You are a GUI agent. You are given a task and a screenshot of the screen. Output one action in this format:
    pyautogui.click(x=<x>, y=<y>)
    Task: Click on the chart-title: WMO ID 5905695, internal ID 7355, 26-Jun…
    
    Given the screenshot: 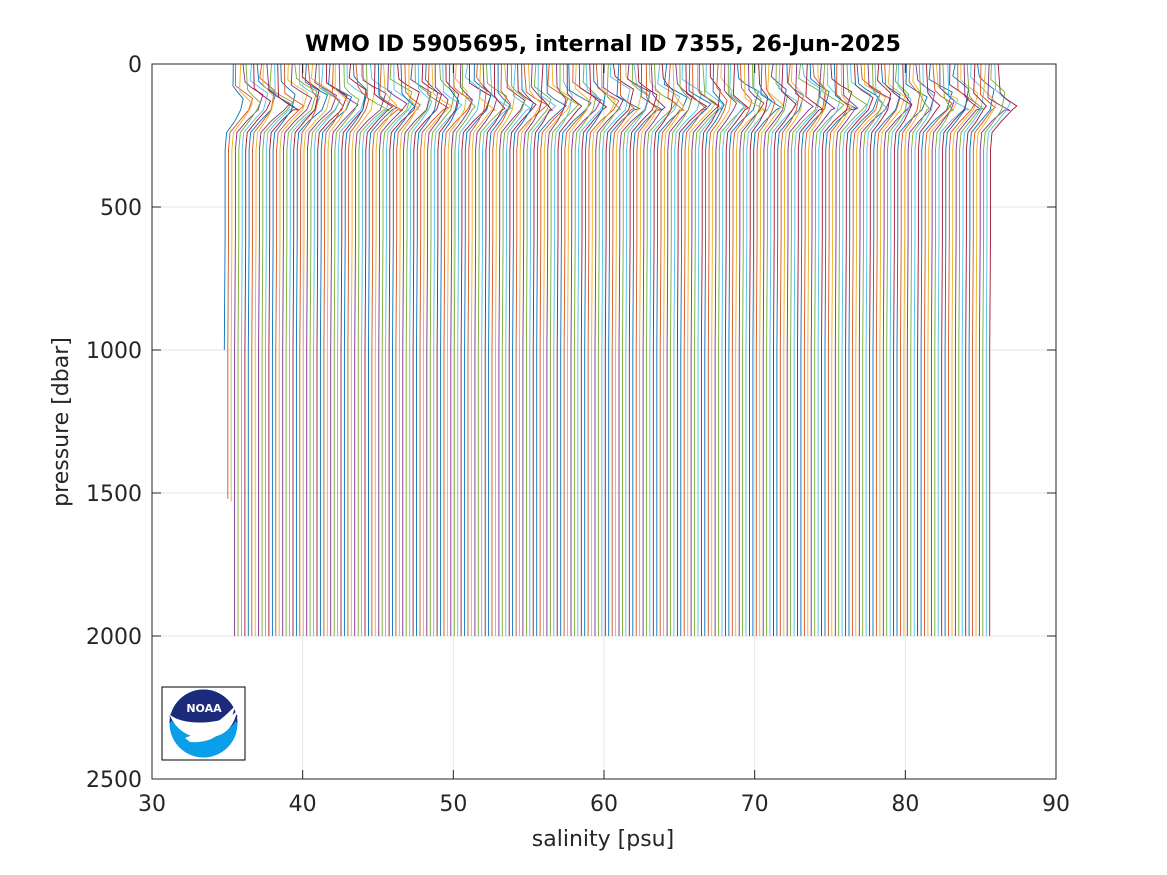 What is the action you would take?
    pyautogui.click(x=603, y=44)
    